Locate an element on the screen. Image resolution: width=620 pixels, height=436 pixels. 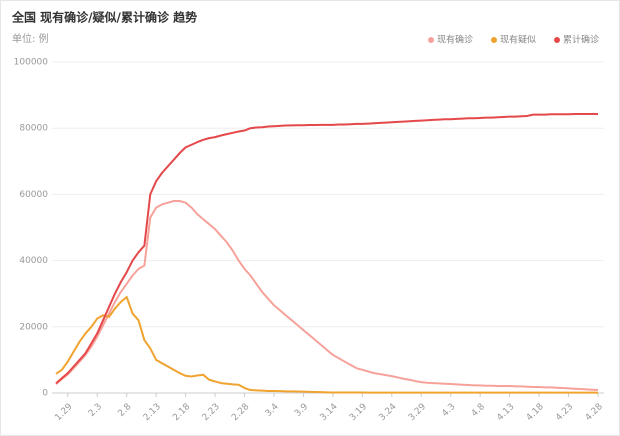
legend-label: 现有确诊 is located at coordinates (455, 40).